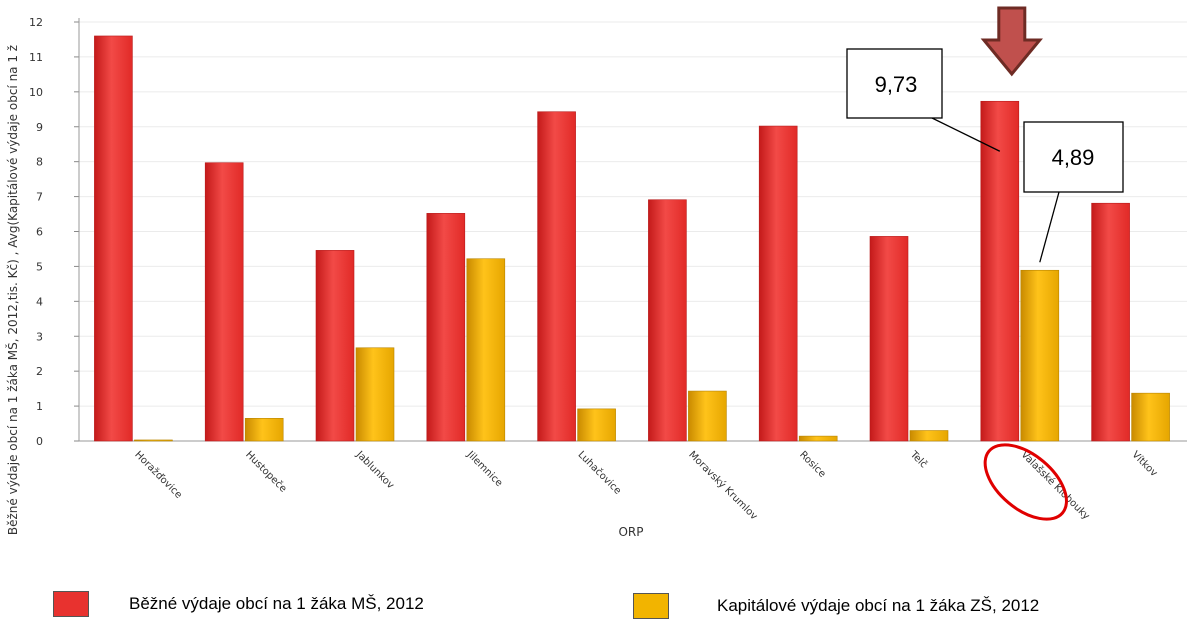  What do you see at coordinates (39, 336) in the screenshot?
I see `y-tick-label: 3` at bounding box center [39, 336].